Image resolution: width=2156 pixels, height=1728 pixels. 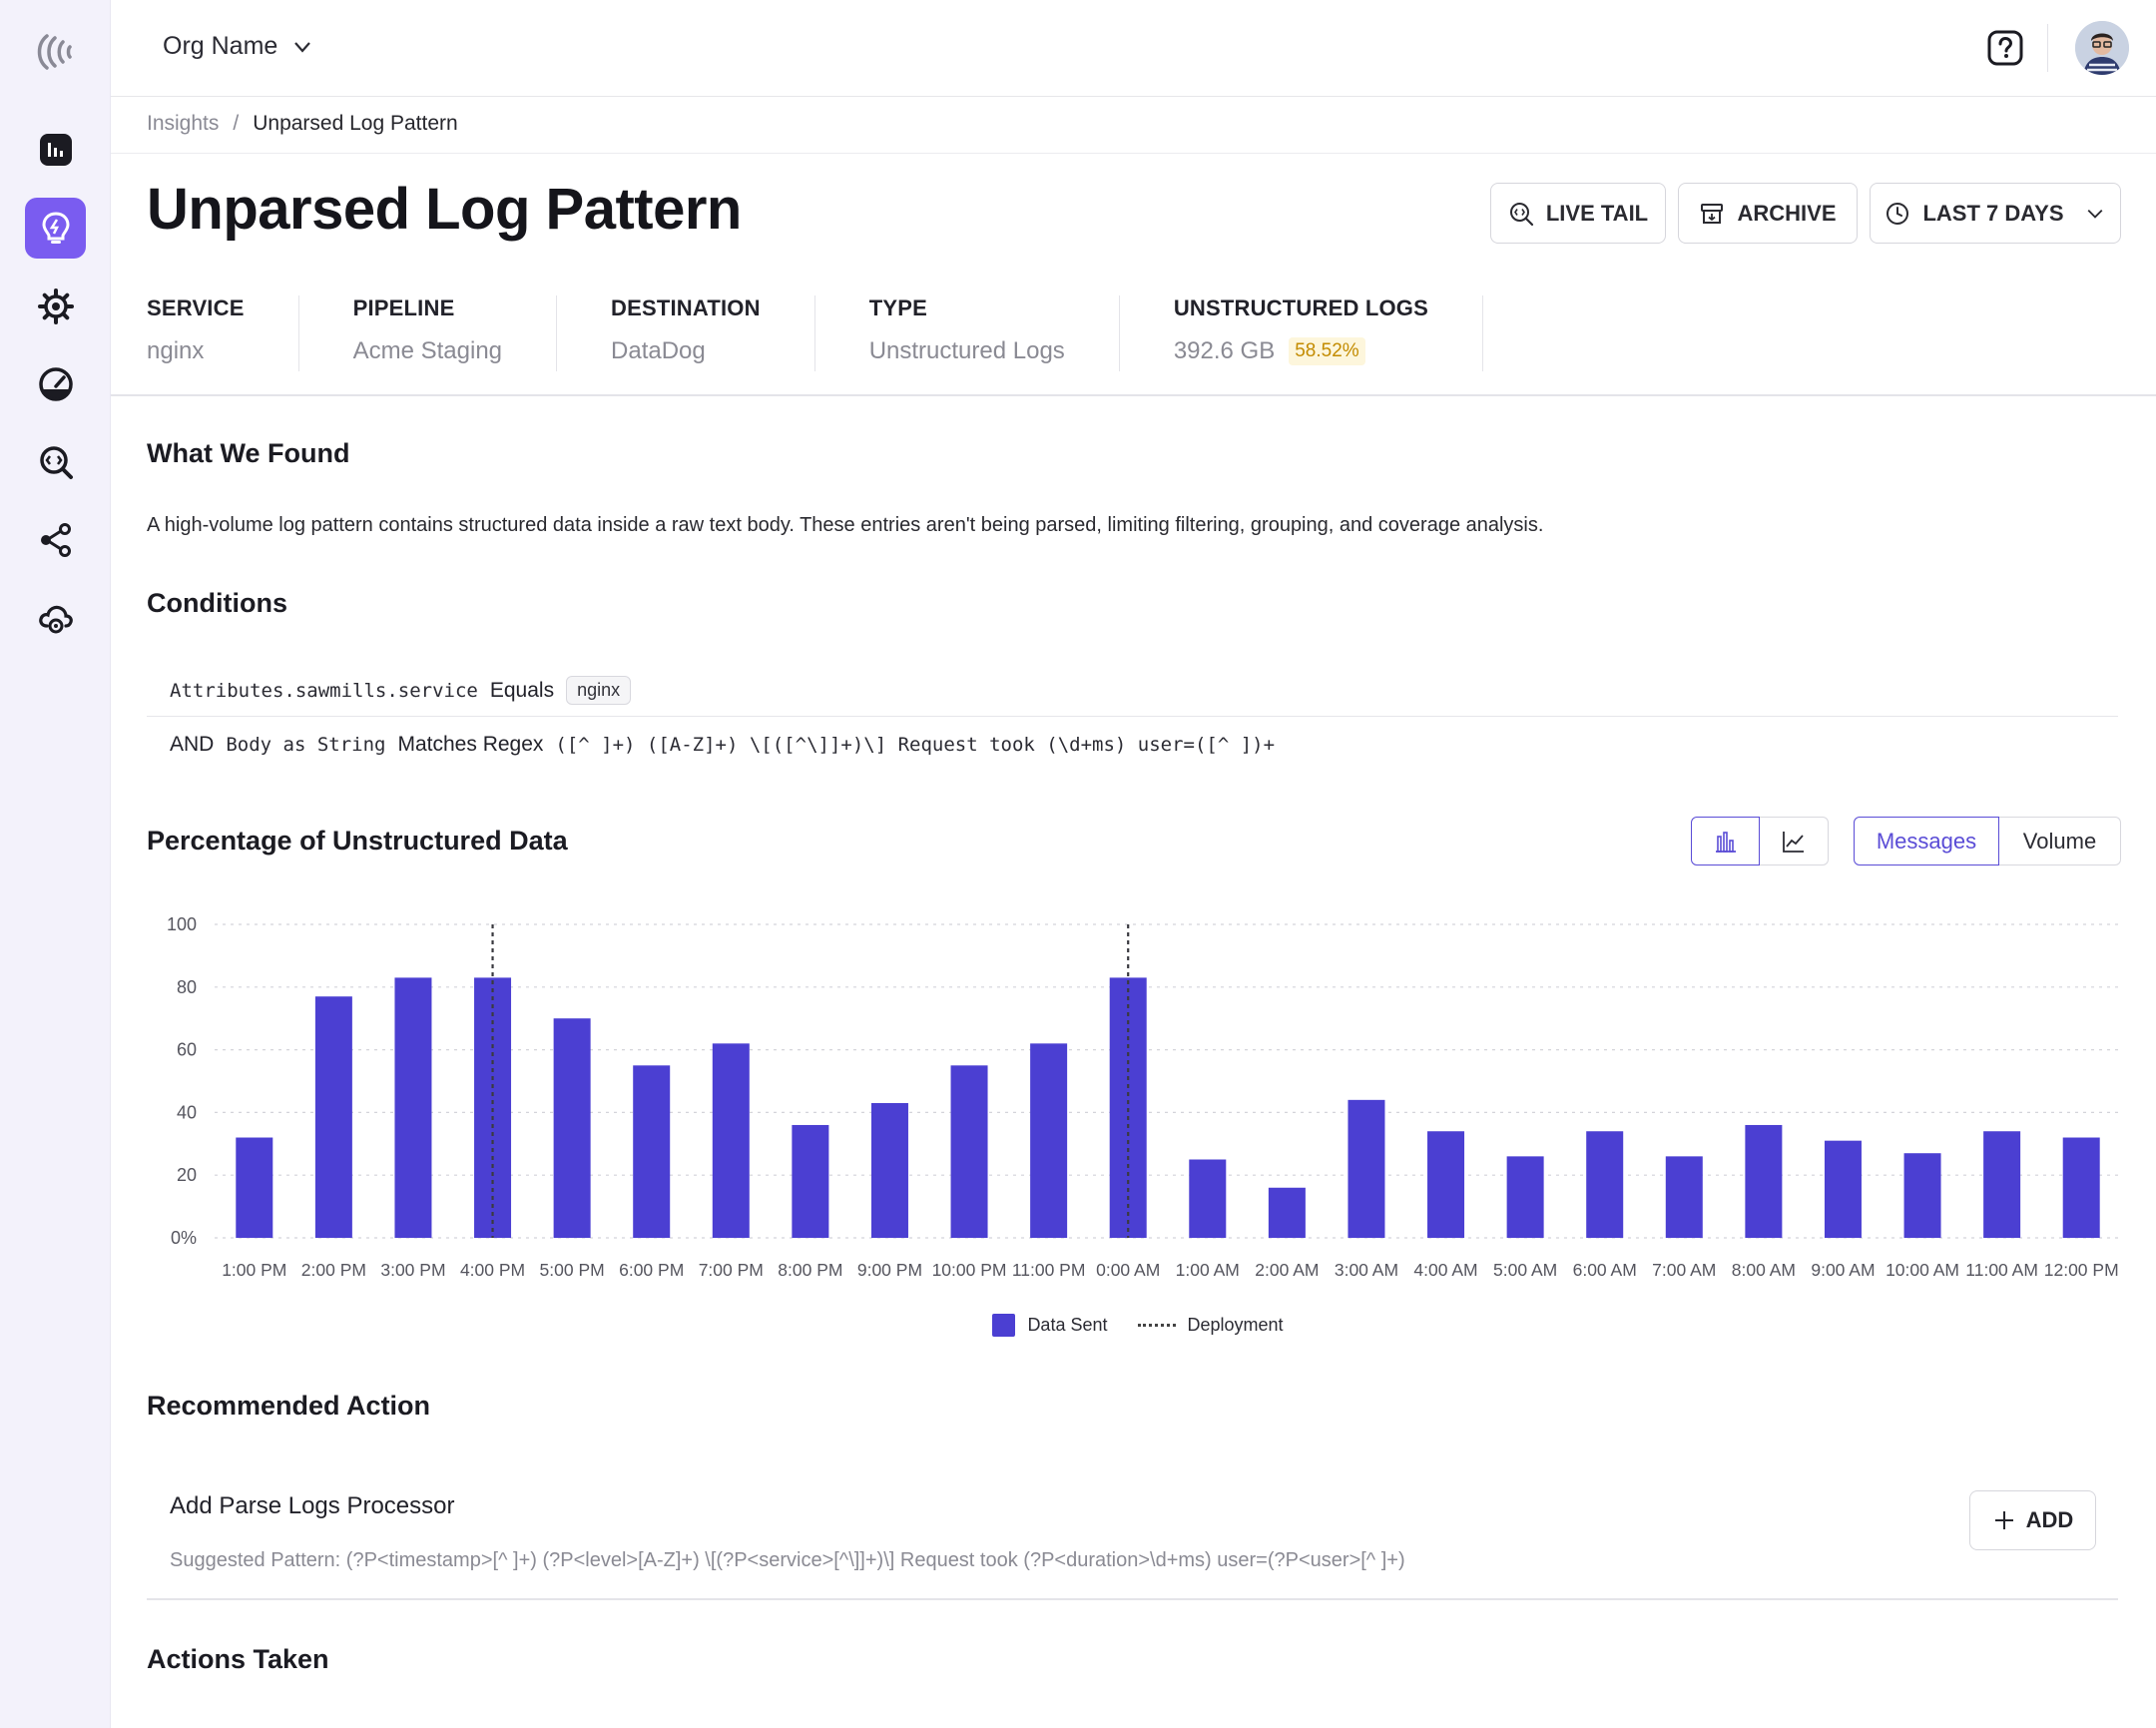 What do you see at coordinates (238, 47) in the screenshot?
I see `org-switcher: Org Name` at bounding box center [238, 47].